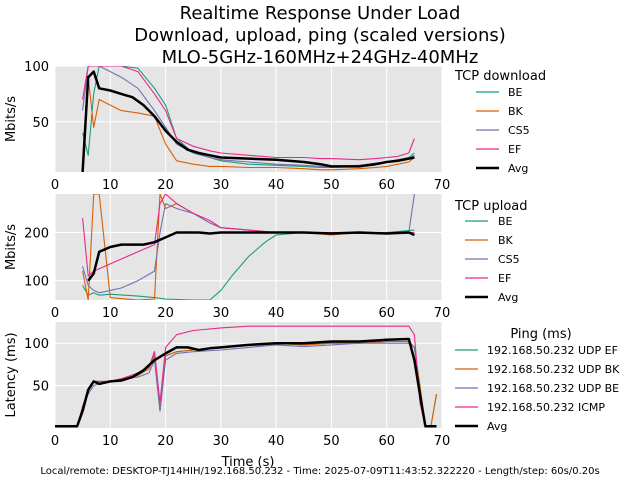 The image size is (640, 480). I want to click on x-axis-label: Time (s), so click(248, 462).